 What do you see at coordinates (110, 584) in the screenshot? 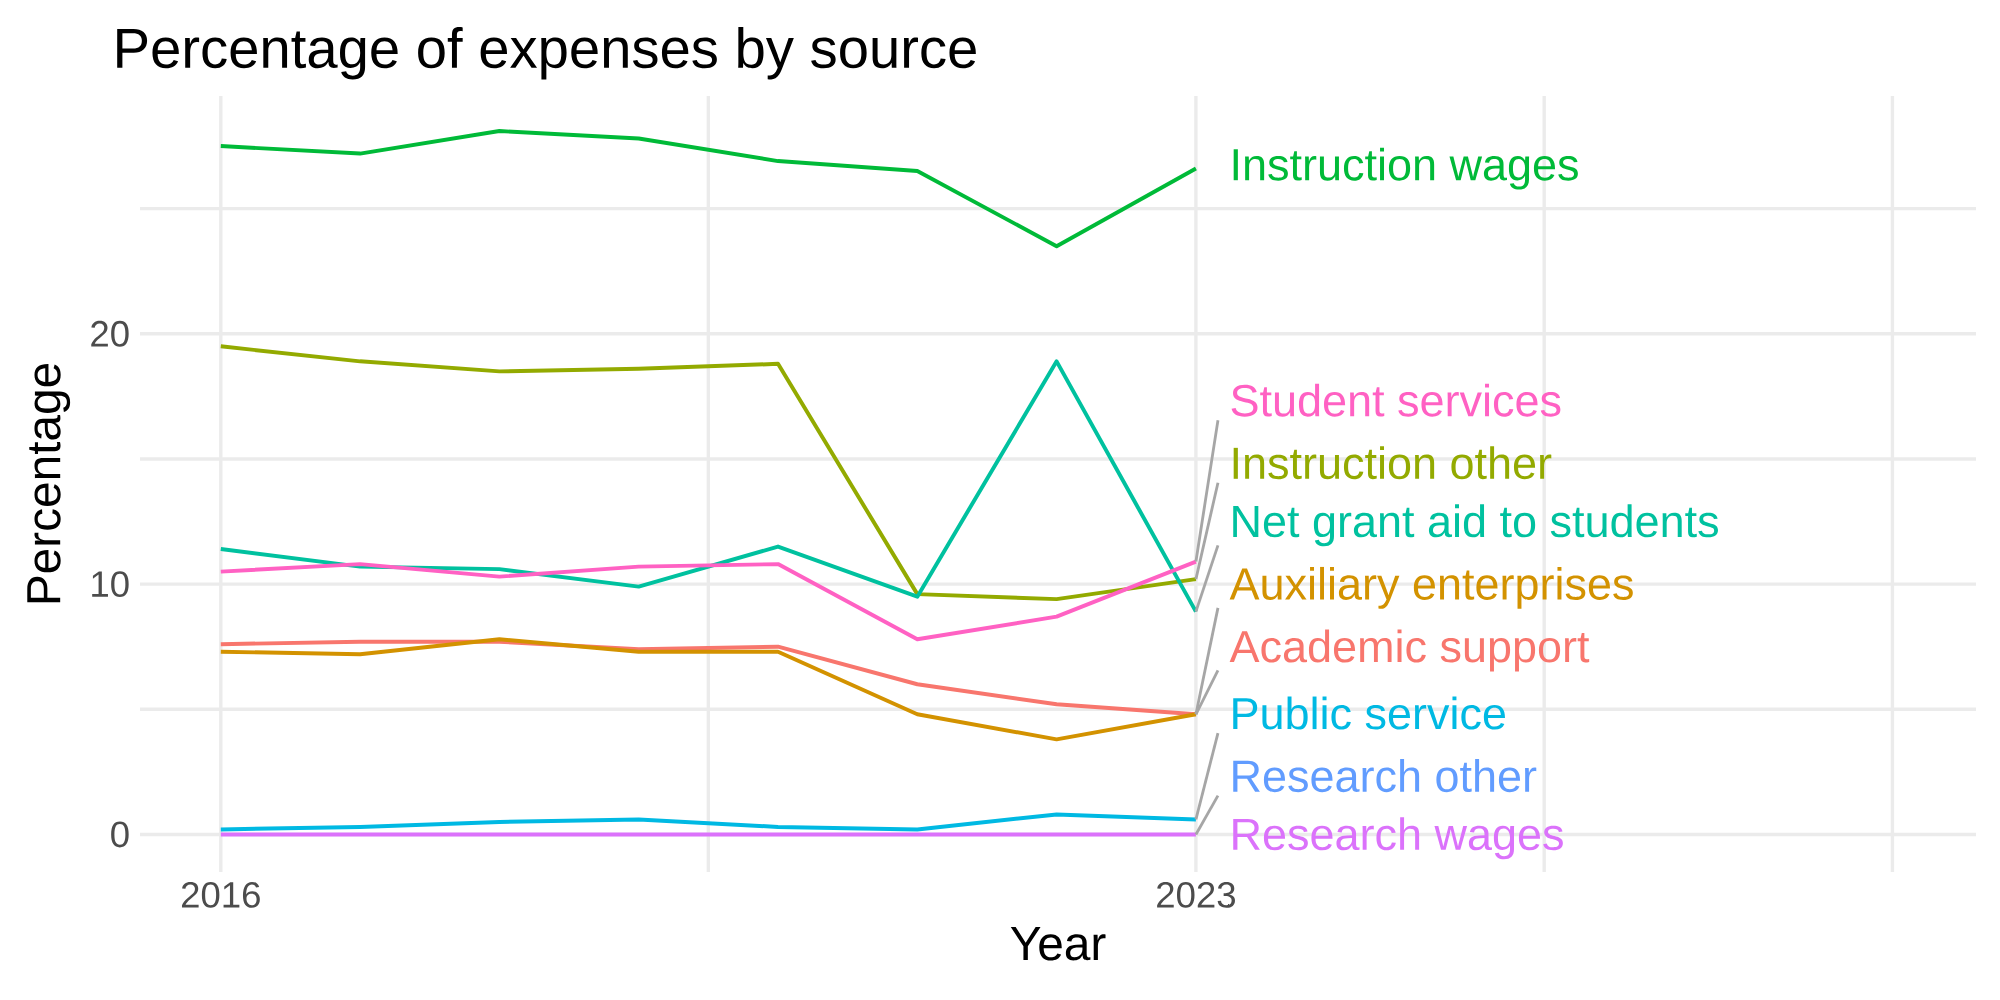
I see `y-tick-label: 10` at bounding box center [110, 584].